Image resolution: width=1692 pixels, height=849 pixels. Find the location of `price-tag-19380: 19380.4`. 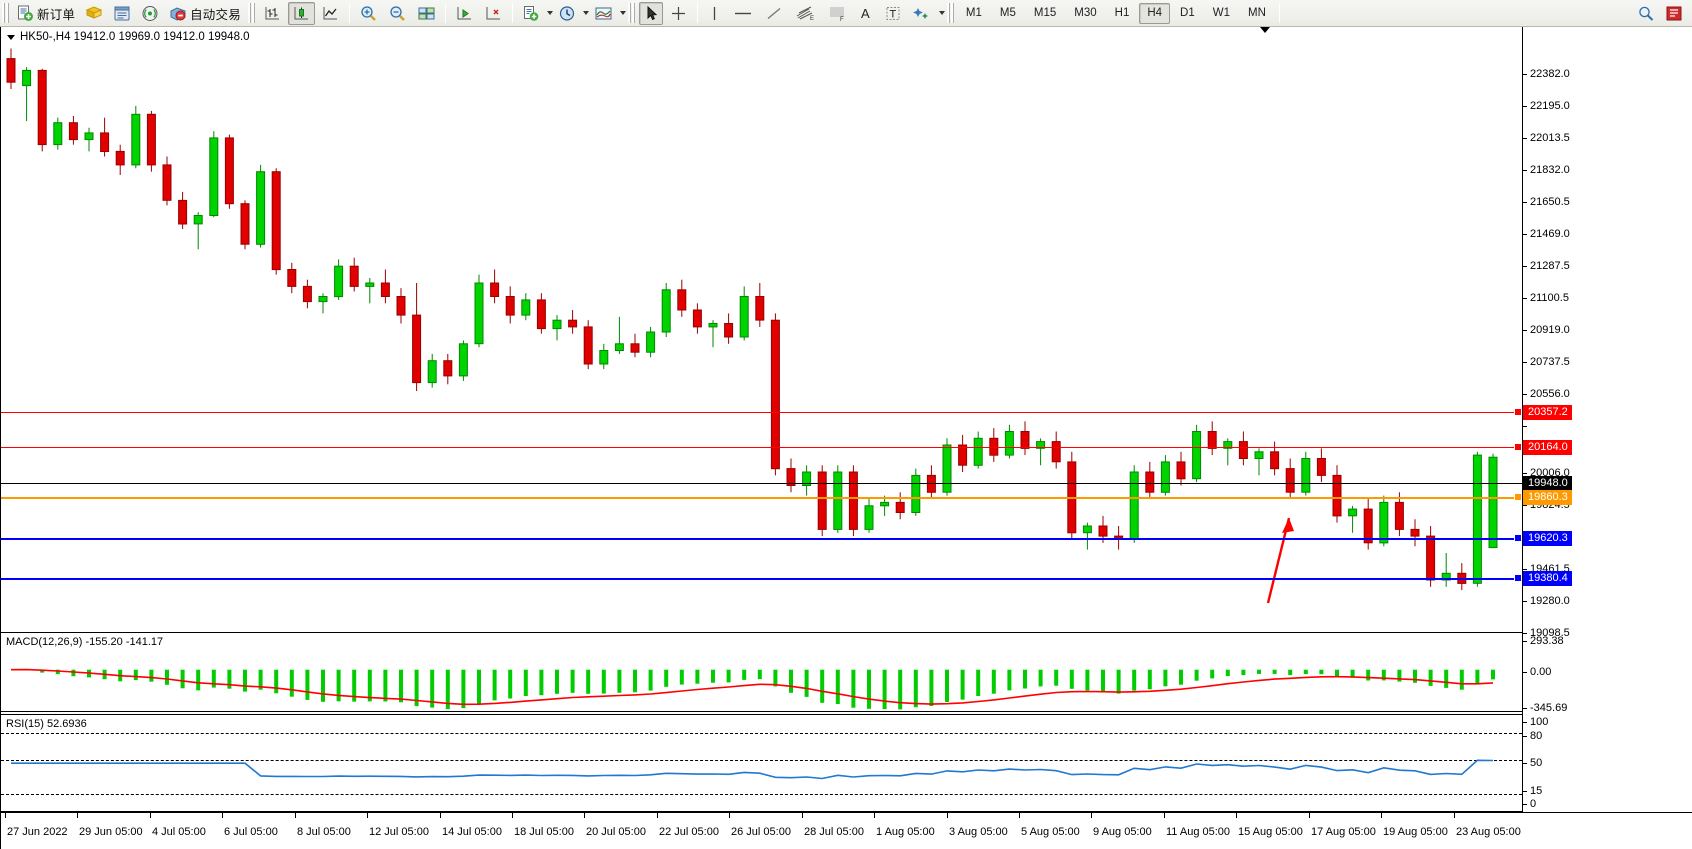

price-tag-19380: 19380.4 is located at coordinates (1543, 578).